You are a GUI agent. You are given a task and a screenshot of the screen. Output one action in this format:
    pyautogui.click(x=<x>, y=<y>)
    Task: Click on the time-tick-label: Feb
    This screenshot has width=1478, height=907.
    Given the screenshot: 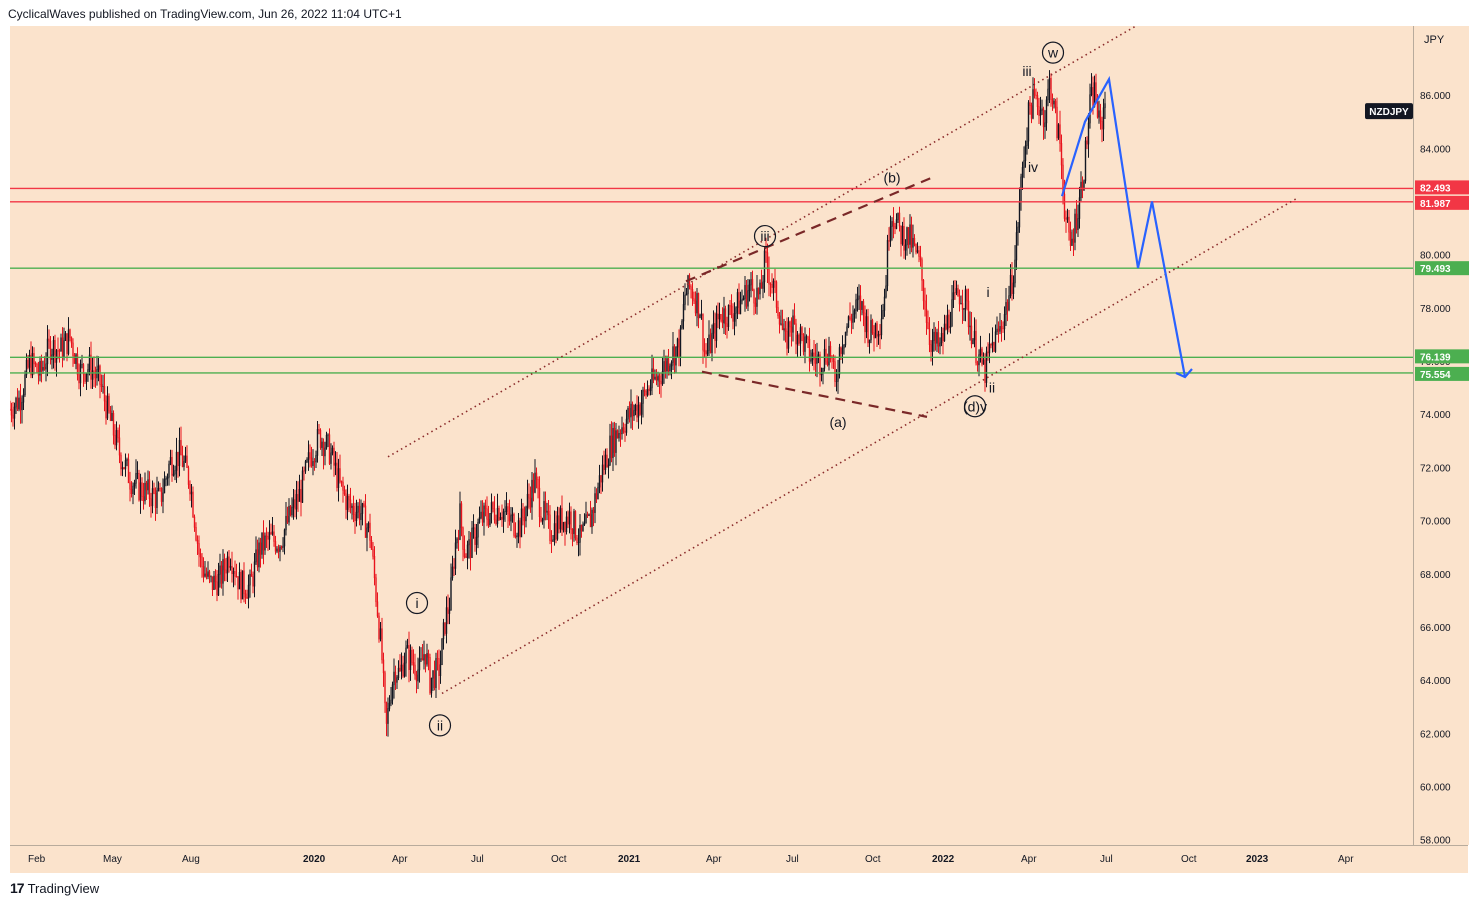 What is the action you would take?
    pyautogui.click(x=37, y=859)
    